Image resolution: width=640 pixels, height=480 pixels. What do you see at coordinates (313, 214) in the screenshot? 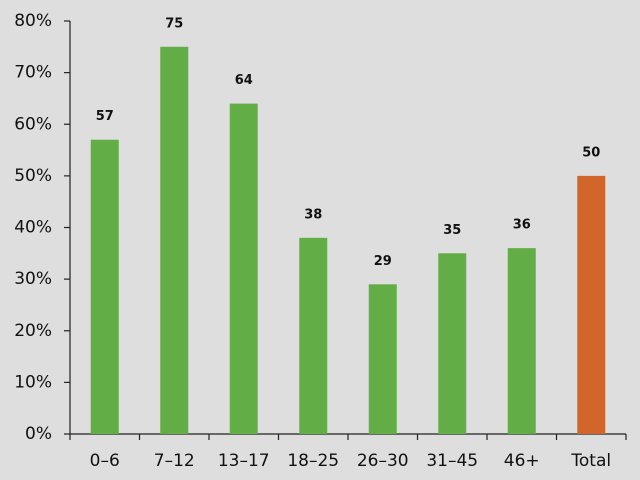
I see `value-label: 38` at bounding box center [313, 214].